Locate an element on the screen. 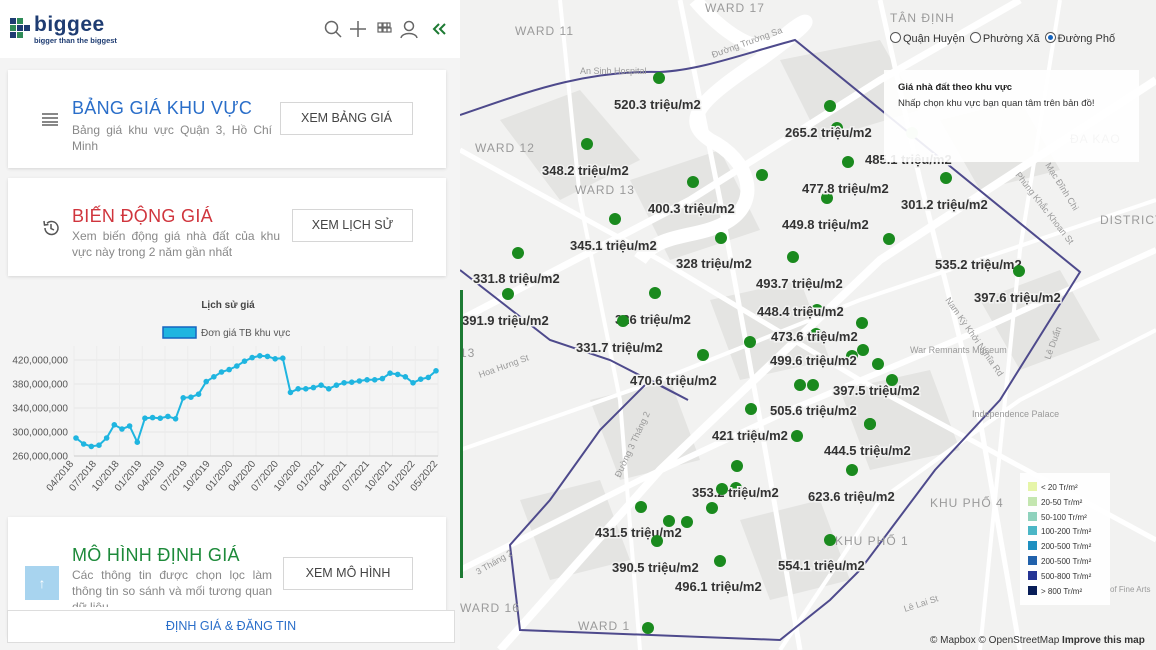 The image size is (1156, 650). plus-icon is located at coordinates (358, 29).